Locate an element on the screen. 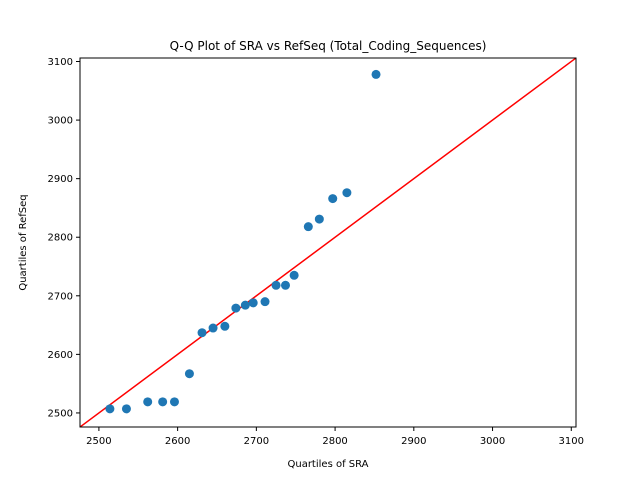  y-tick-label: 2500 is located at coordinates (60, 413).